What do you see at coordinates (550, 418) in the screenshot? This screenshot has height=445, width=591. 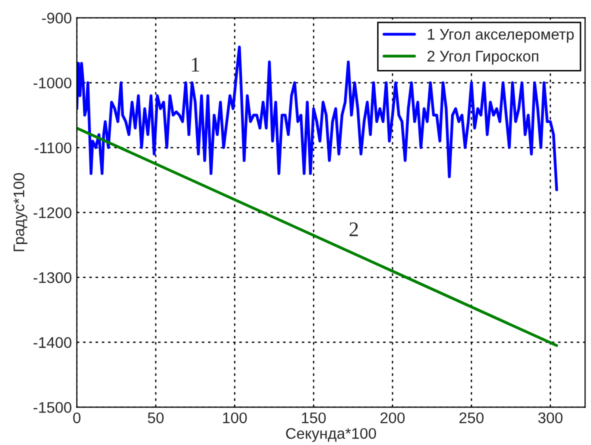 I see `x-tick-label: 300` at bounding box center [550, 418].